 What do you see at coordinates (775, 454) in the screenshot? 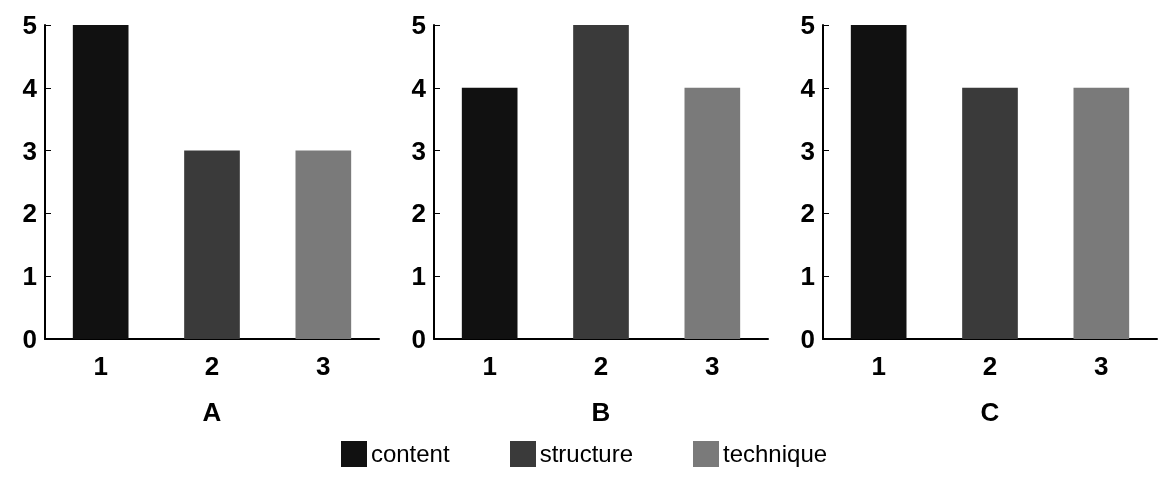
I see `legend-label: technique` at bounding box center [775, 454].